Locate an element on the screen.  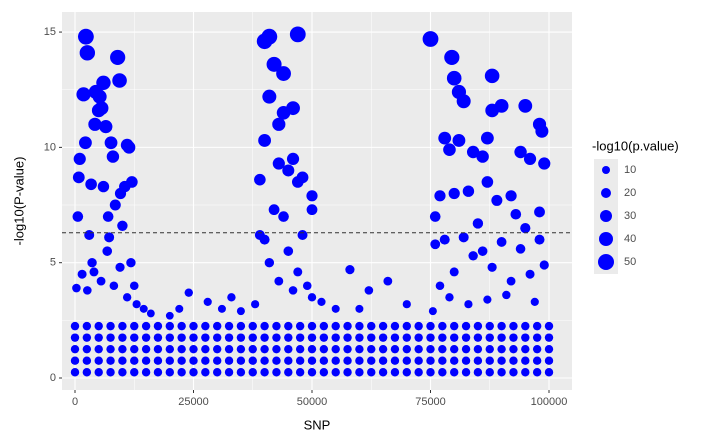
legend-label: 40 is located at coordinates (630, 239).